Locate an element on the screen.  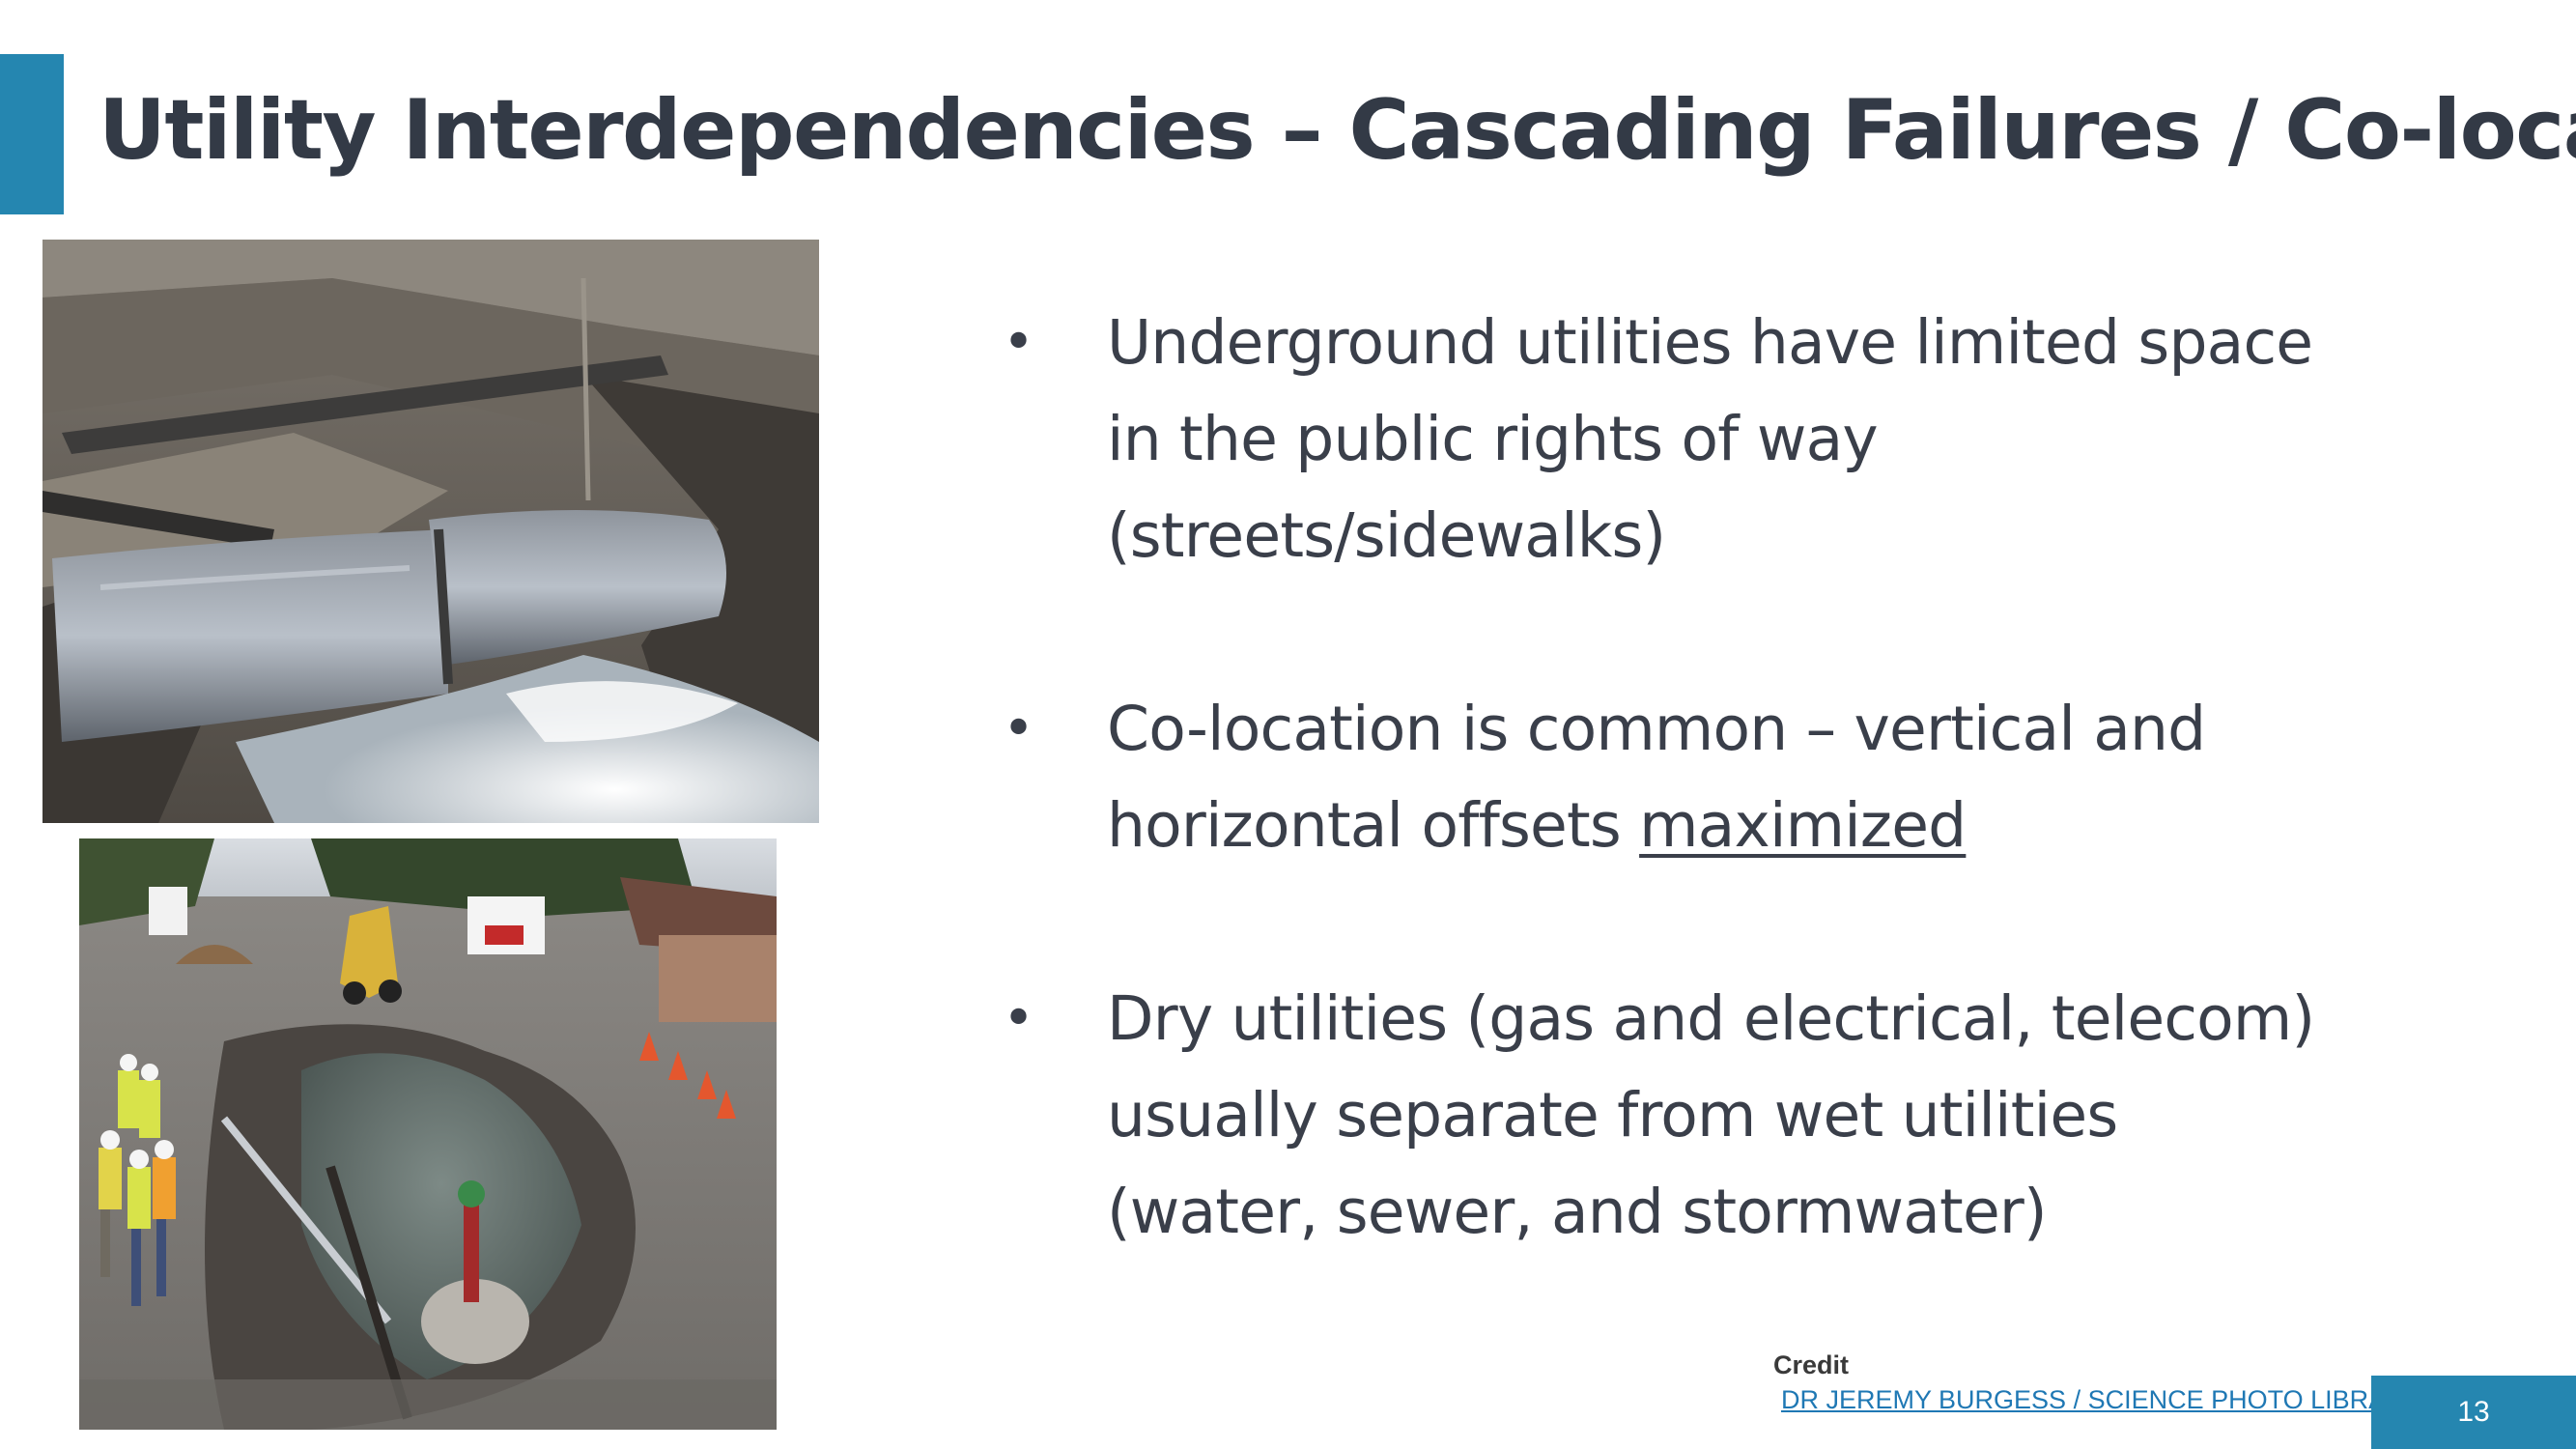
bullet-line: in the public rights of way is located at coordinates (1493, 439).